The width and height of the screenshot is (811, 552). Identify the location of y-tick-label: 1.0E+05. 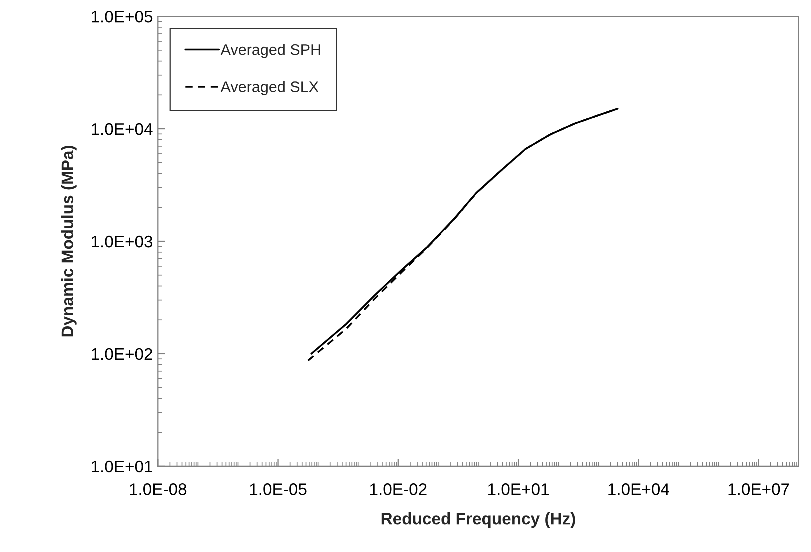
(122, 16).